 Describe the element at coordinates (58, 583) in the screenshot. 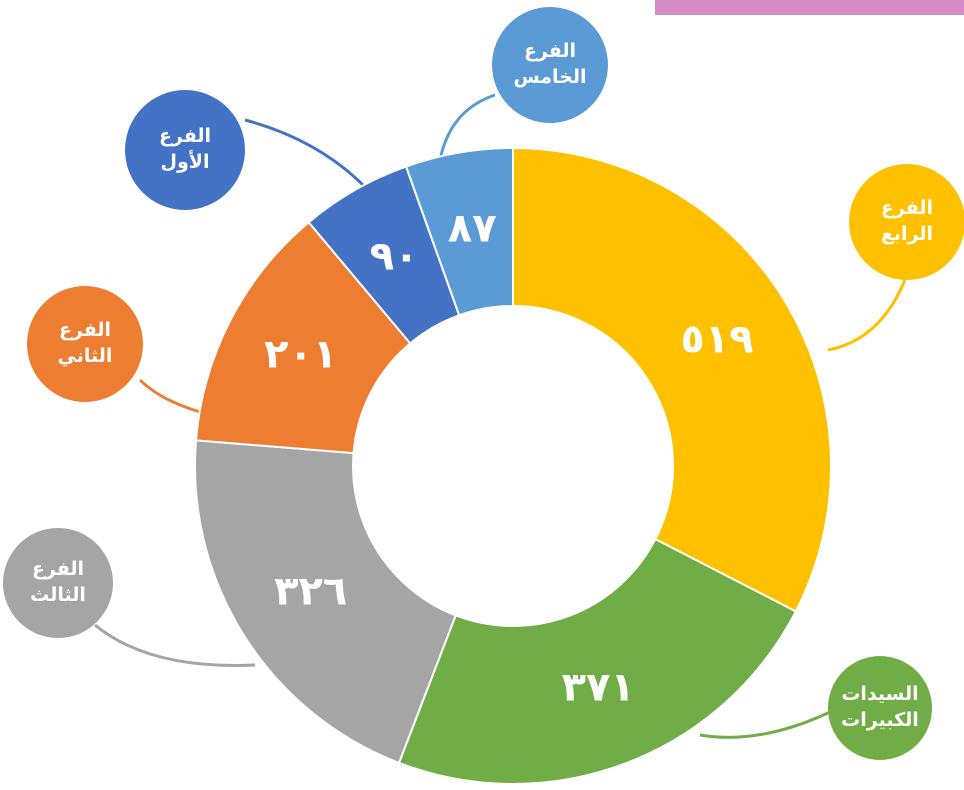

I see `category-label: الفرع الثالث` at that location.